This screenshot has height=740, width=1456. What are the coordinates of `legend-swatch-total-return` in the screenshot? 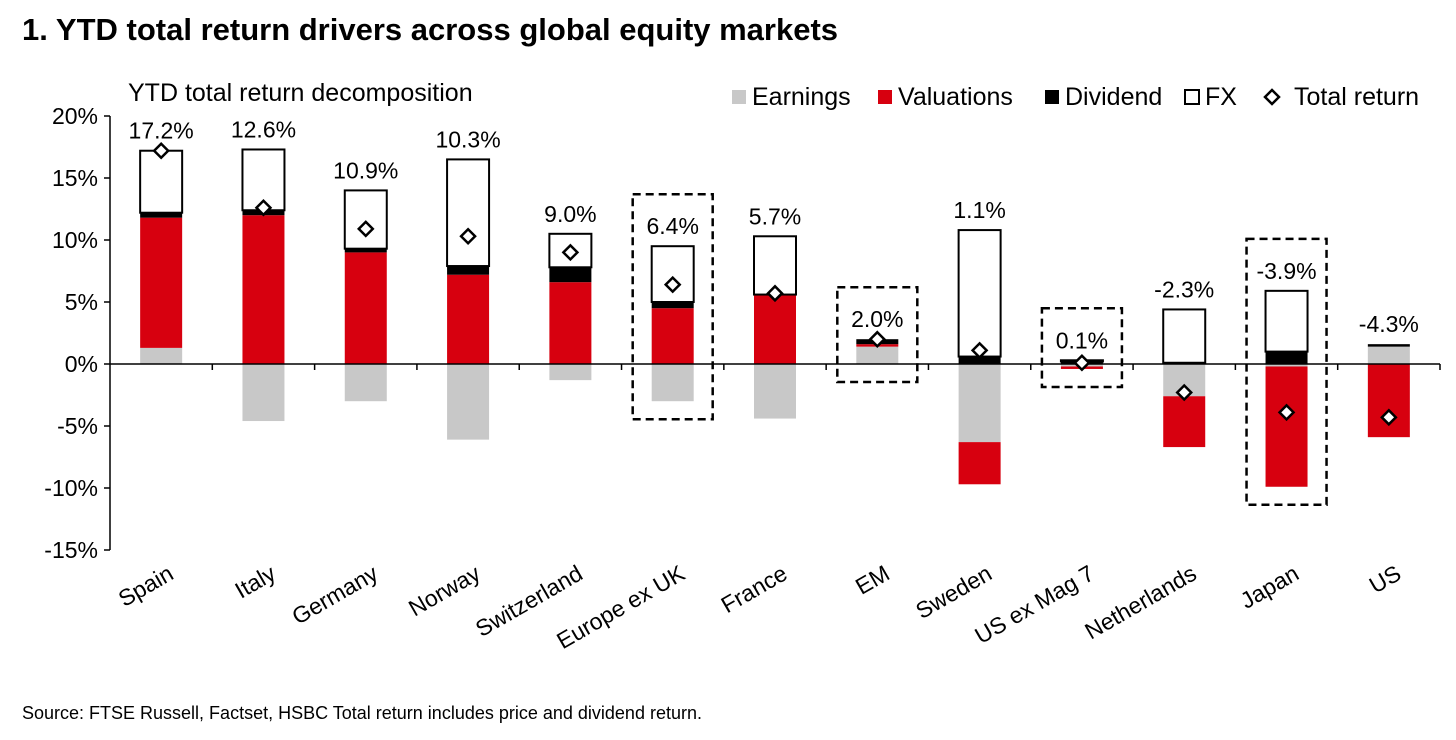 It's located at (1272, 97).